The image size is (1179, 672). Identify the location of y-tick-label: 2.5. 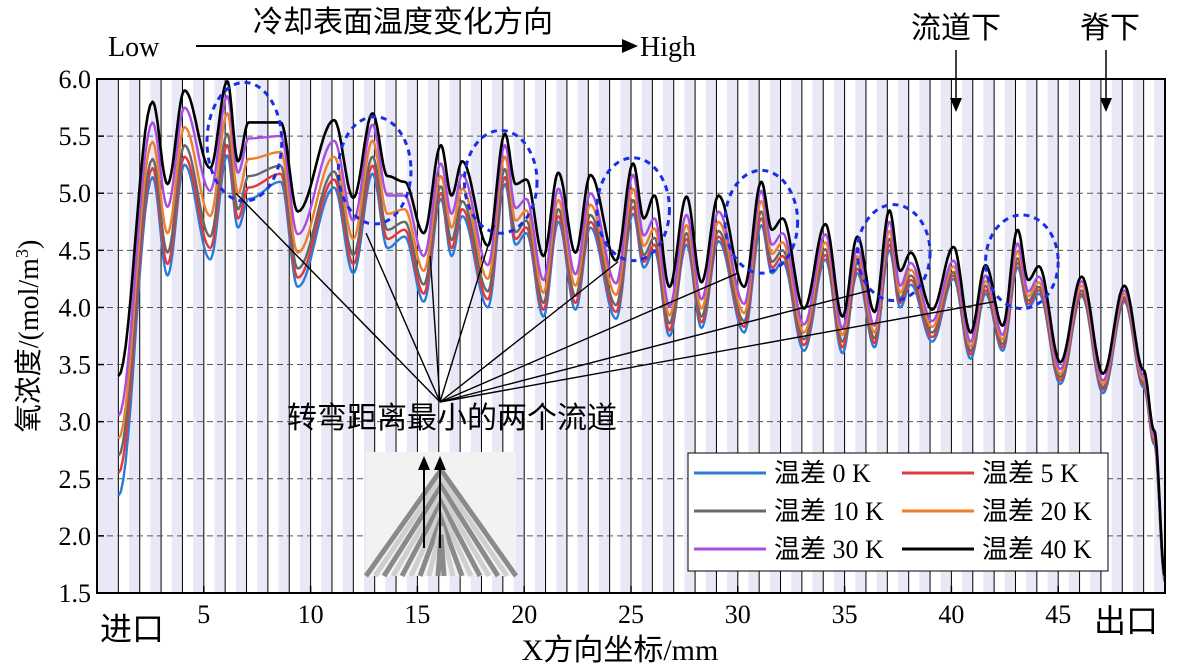
(75, 479).